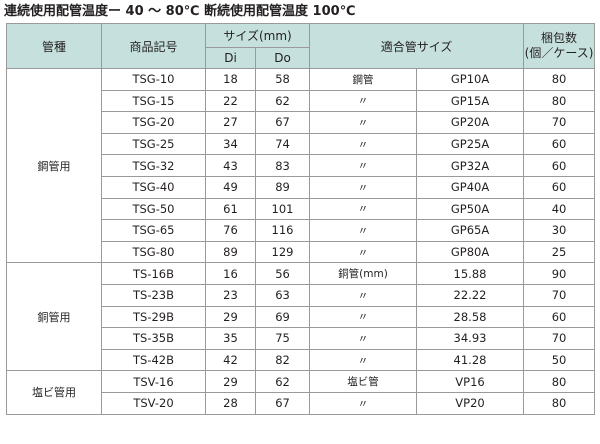 This screenshot has width=600, height=444. What do you see at coordinates (153, 273) in the screenshot?
I see `cell-product-code: TS-16B` at bounding box center [153, 273].